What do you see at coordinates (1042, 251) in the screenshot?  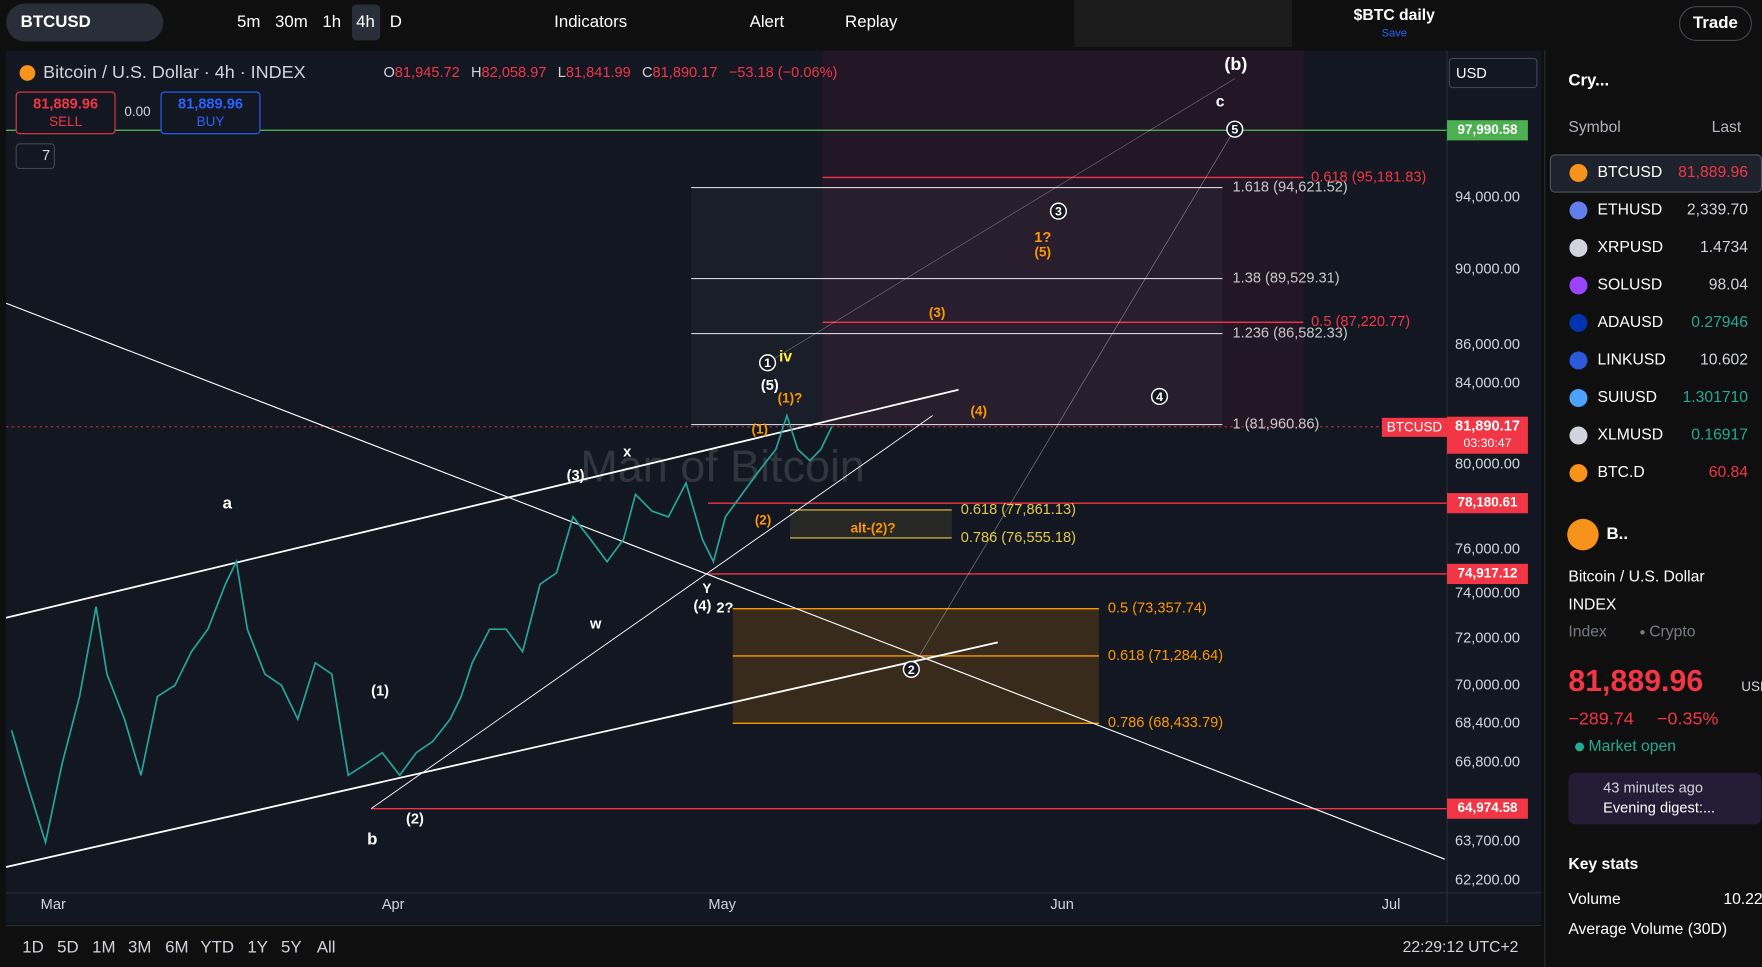 I see `wave-label: (5)` at bounding box center [1042, 251].